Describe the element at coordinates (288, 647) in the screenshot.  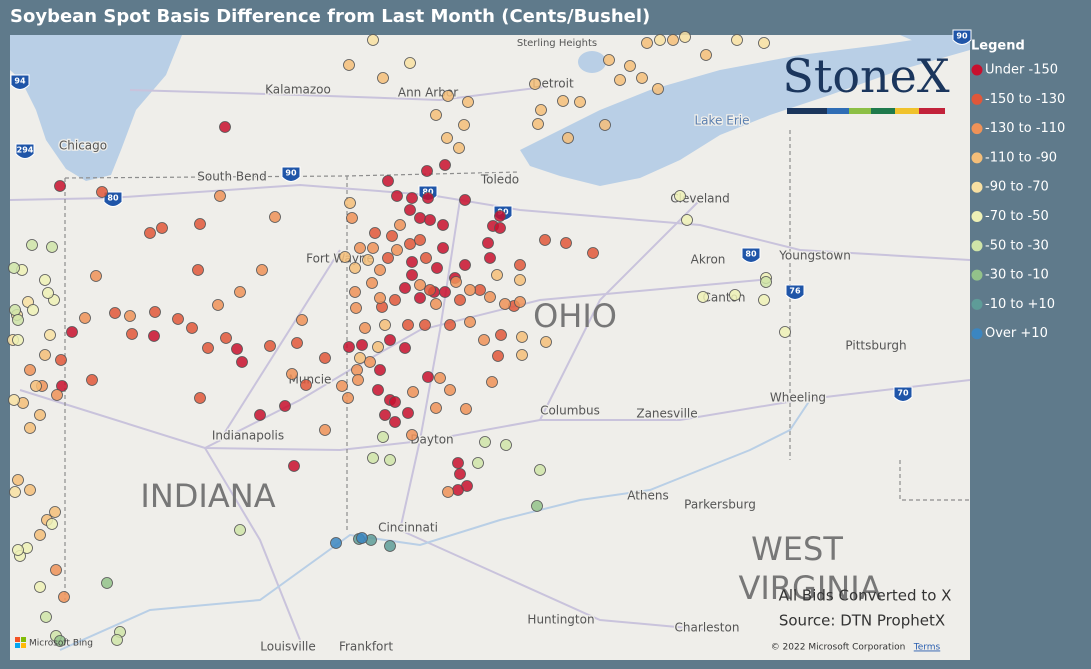
I see `city-label: Louisville` at that location.